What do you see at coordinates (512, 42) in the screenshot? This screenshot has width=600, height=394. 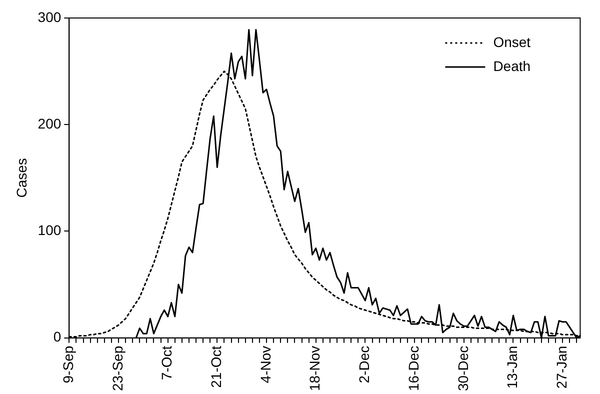 I see `legend-label: Onset` at bounding box center [512, 42].